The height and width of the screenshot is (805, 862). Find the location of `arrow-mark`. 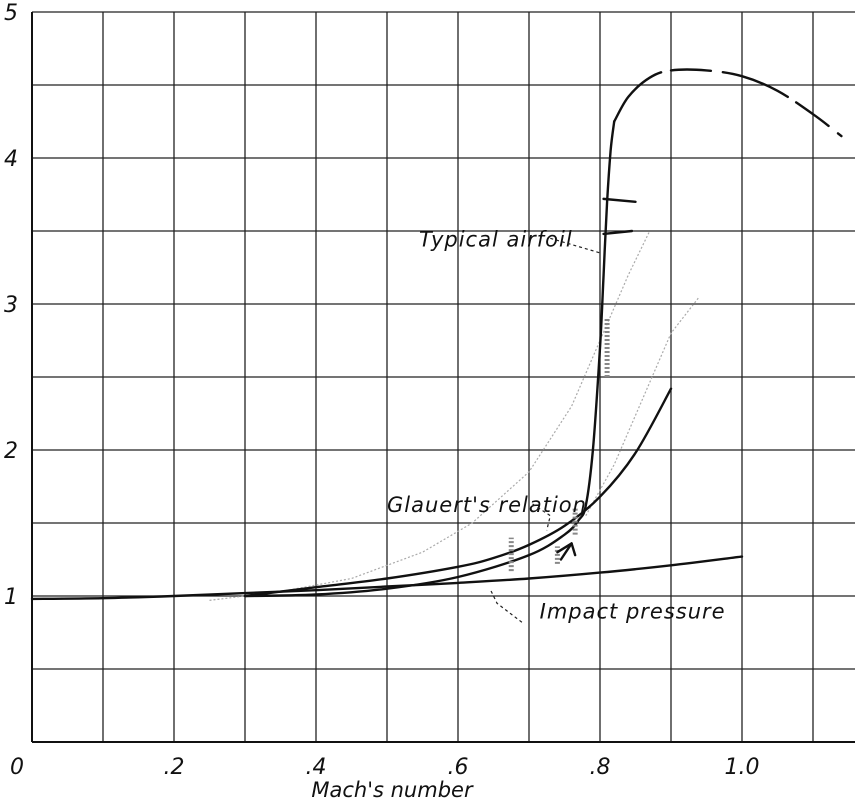

arrow-mark is located at coordinates (566, 551).